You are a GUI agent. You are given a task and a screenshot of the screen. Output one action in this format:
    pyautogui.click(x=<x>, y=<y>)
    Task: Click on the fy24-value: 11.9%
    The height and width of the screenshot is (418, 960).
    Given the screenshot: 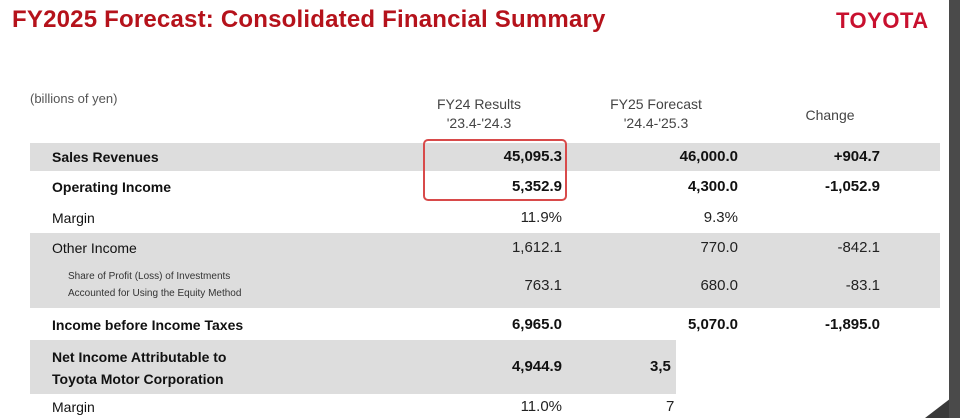 What is the action you would take?
    pyautogui.click(x=541, y=217)
    